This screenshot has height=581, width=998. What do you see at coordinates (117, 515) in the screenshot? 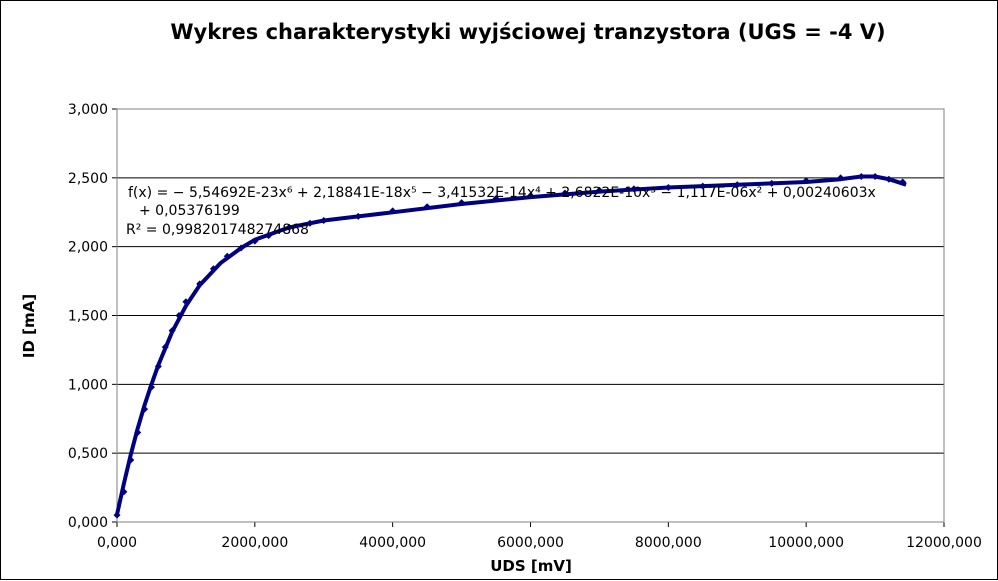
I see `data-point` at bounding box center [117, 515].